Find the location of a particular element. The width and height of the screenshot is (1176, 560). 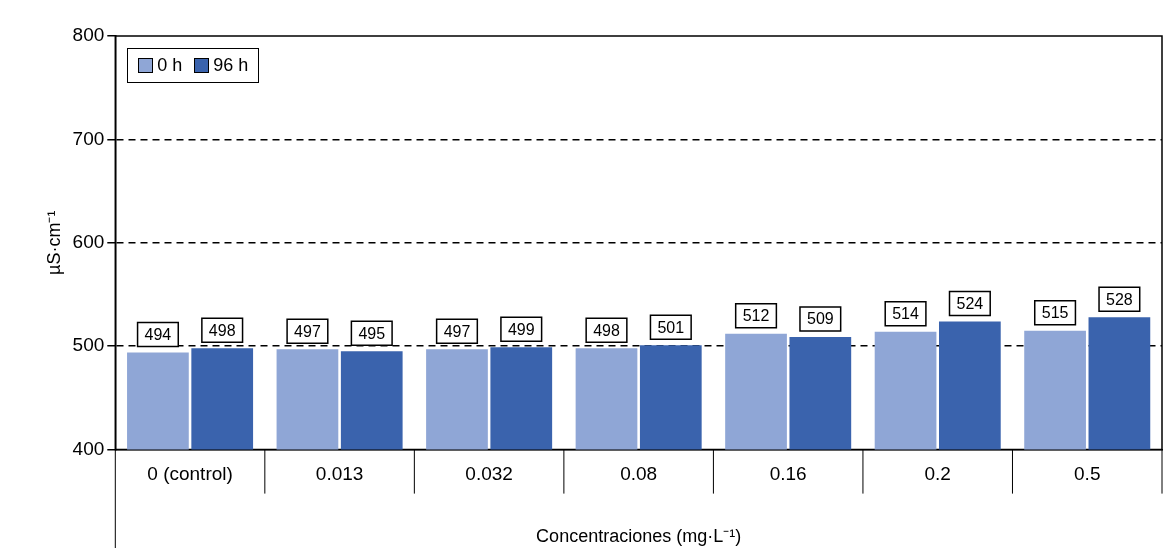

x-tick-label: 0.032 is located at coordinates (489, 474).